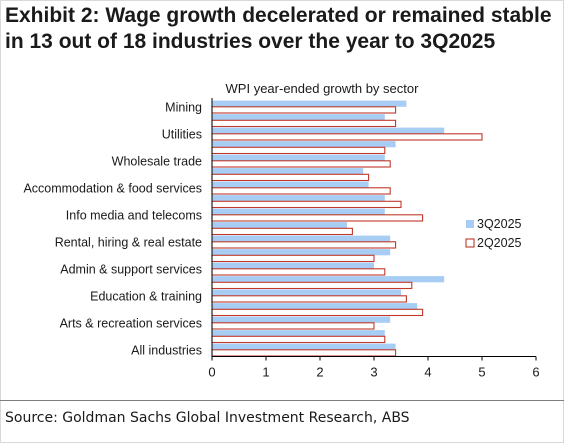  What do you see at coordinates (211, 372) in the screenshot?
I see `x-tick-label: 0` at bounding box center [211, 372].